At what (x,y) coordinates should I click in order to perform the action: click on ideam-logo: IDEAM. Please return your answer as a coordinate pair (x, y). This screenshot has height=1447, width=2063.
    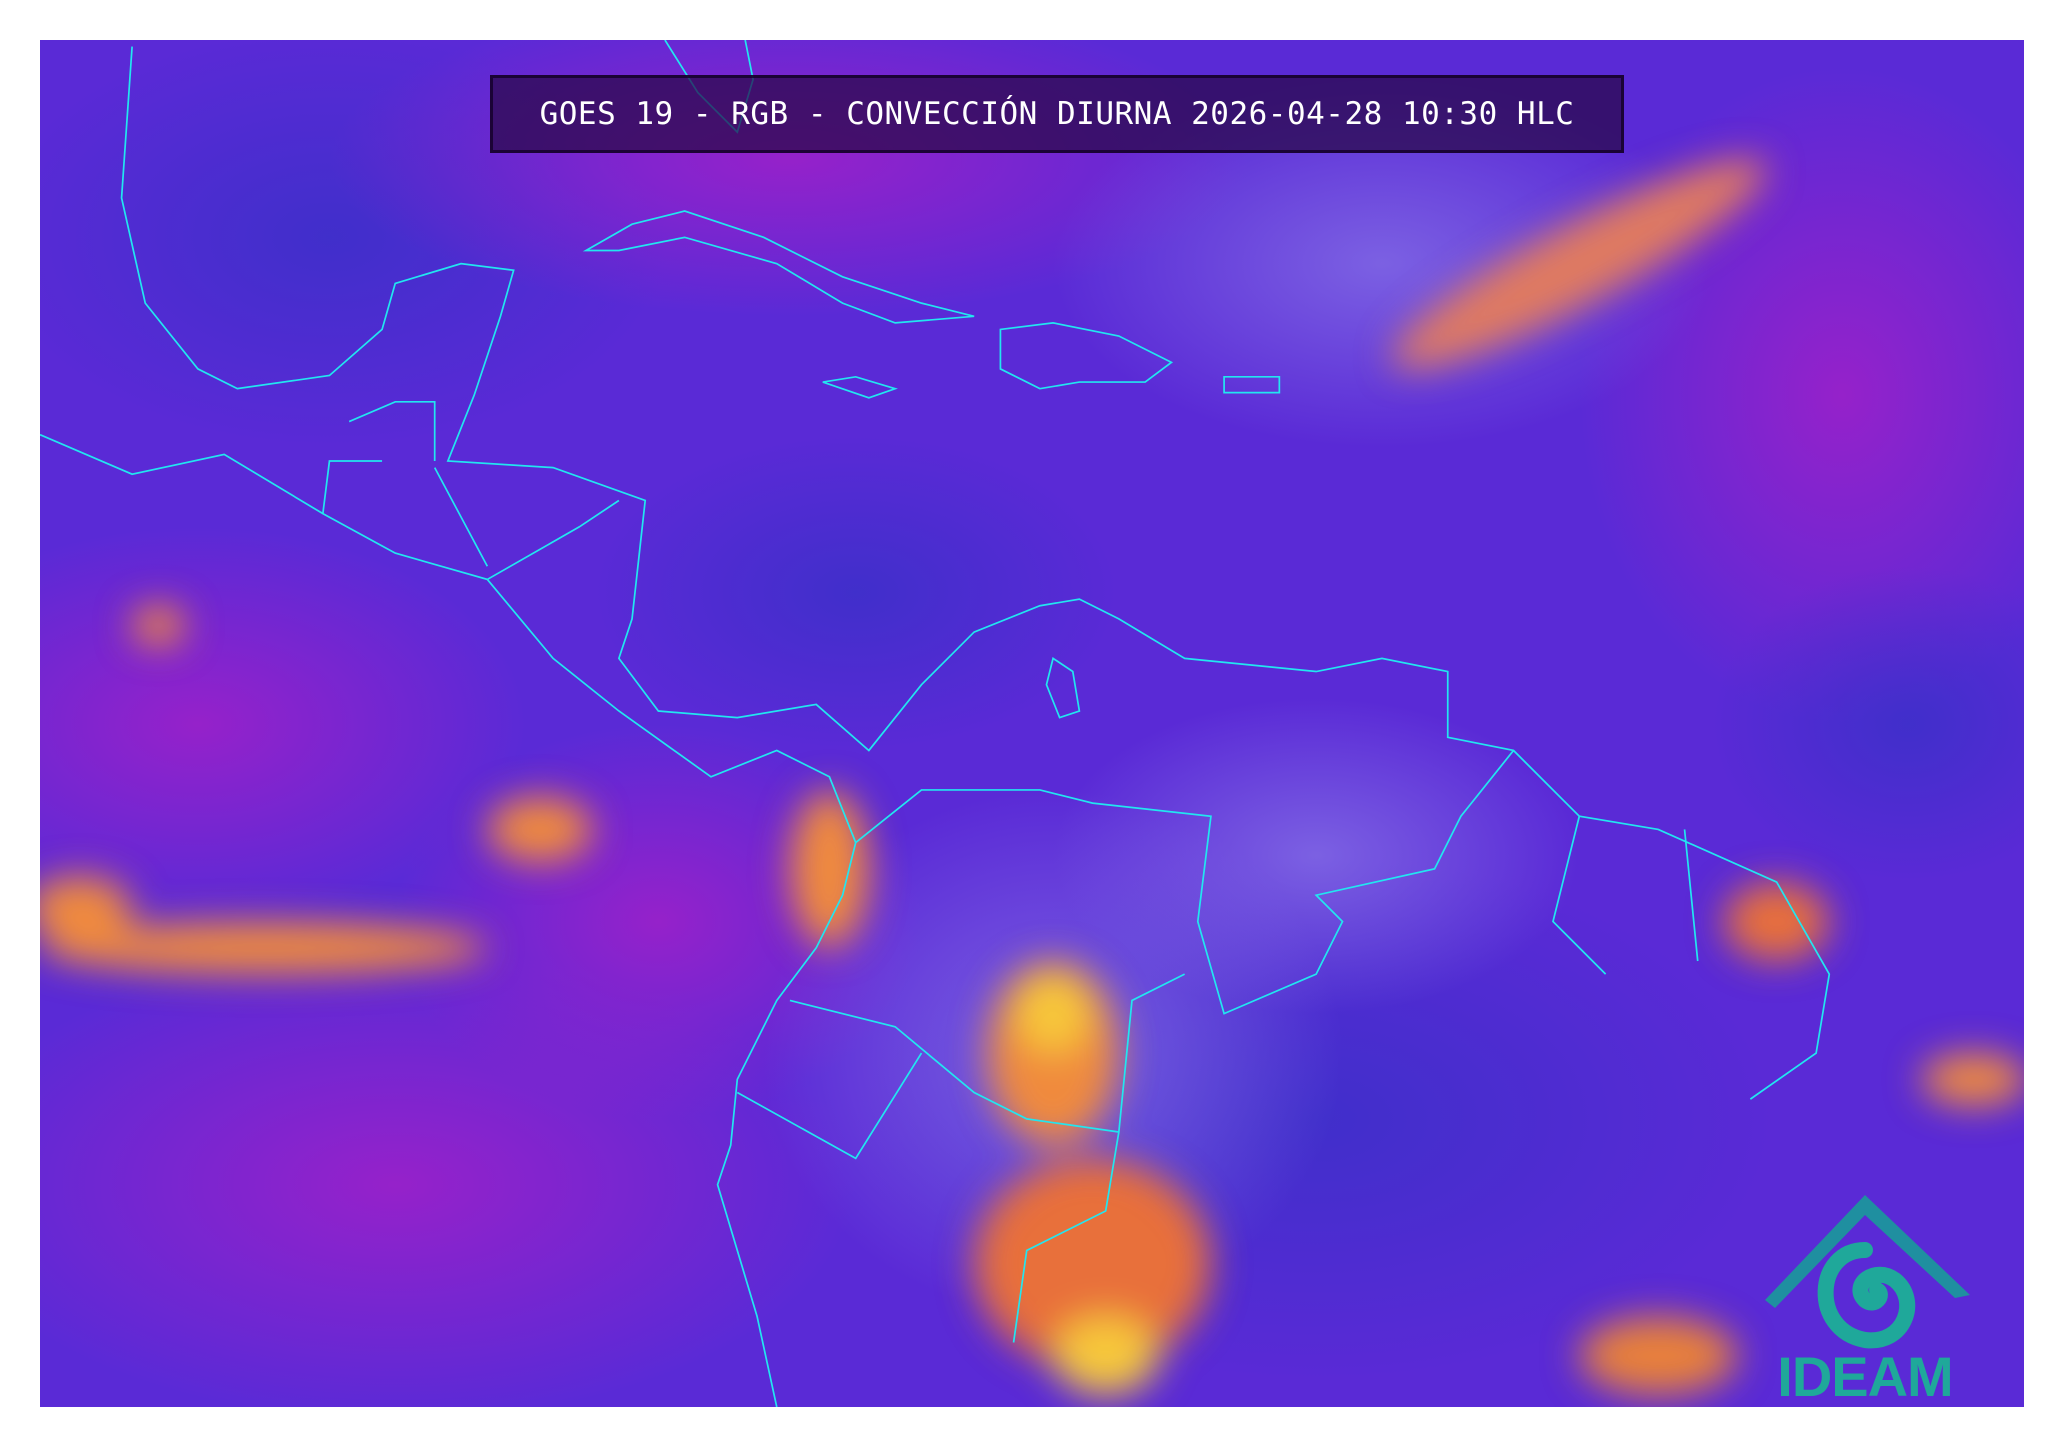
    Looking at the image, I should click on (1865, 1292).